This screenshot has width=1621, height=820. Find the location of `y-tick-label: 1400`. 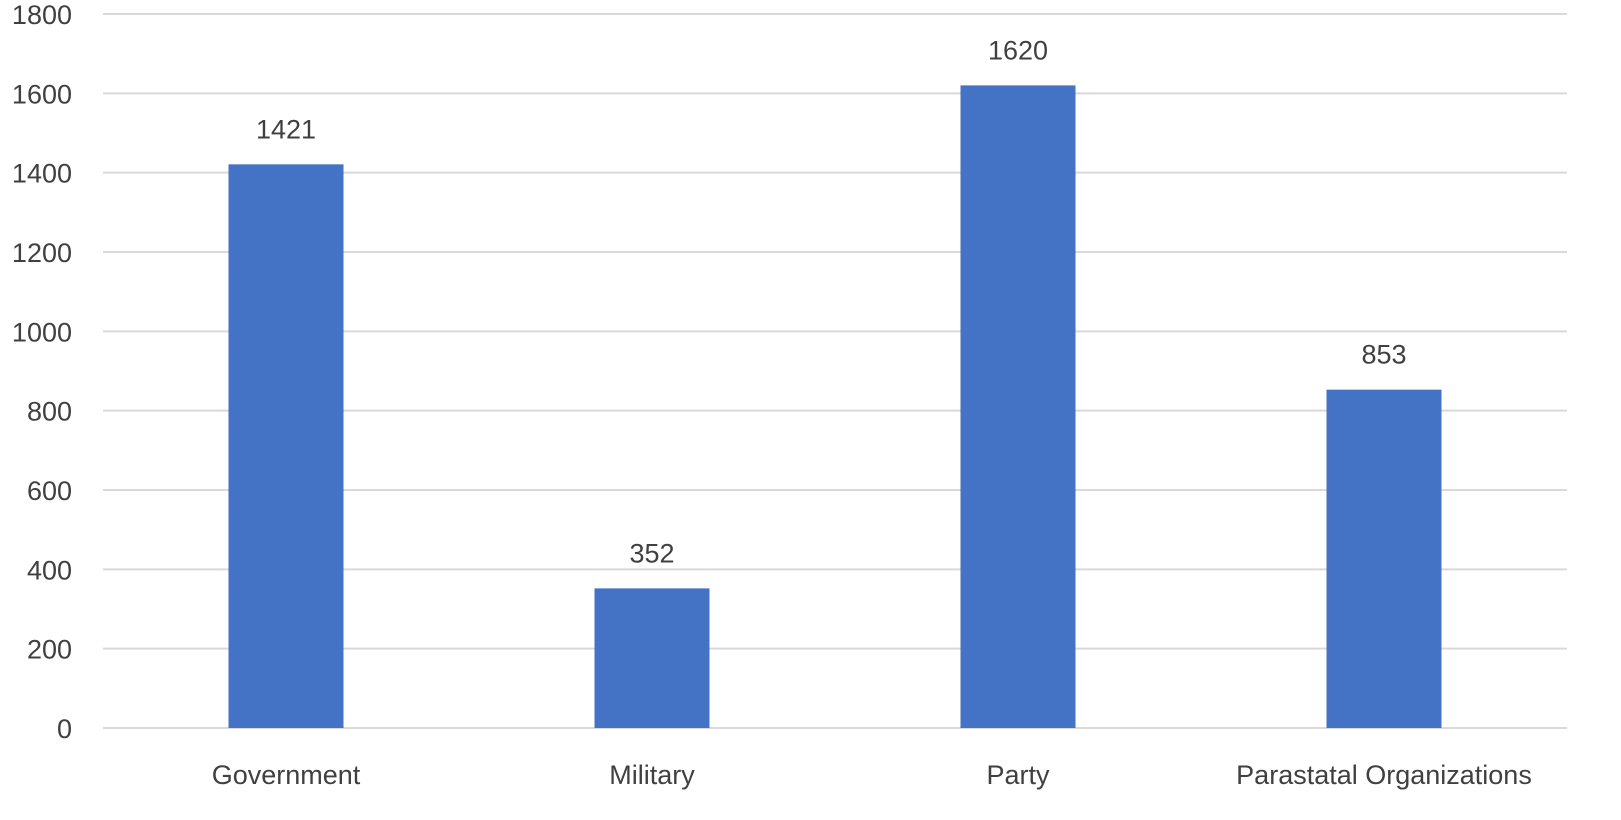

y-tick-label: 1400 is located at coordinates (42, 174).